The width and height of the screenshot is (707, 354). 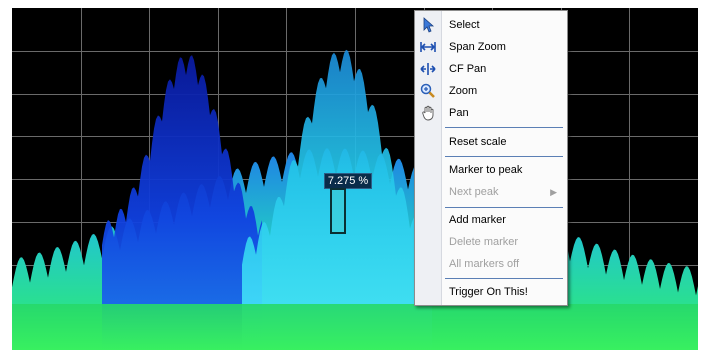 What do you see at coordinates (428, 25) in the screenshot?
I see `arrow-cursor-icon` at bounding box center [428, 25].